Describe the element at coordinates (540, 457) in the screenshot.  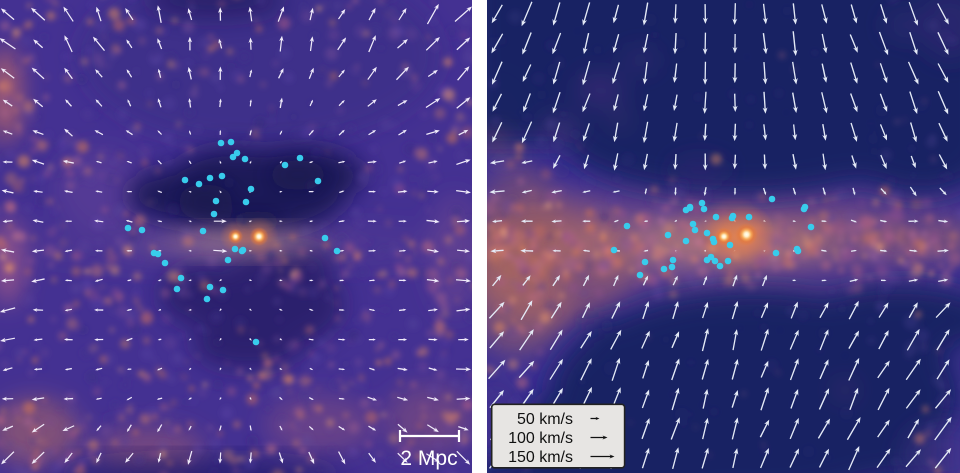
I see `svg-text: 150 km/s` at that location.